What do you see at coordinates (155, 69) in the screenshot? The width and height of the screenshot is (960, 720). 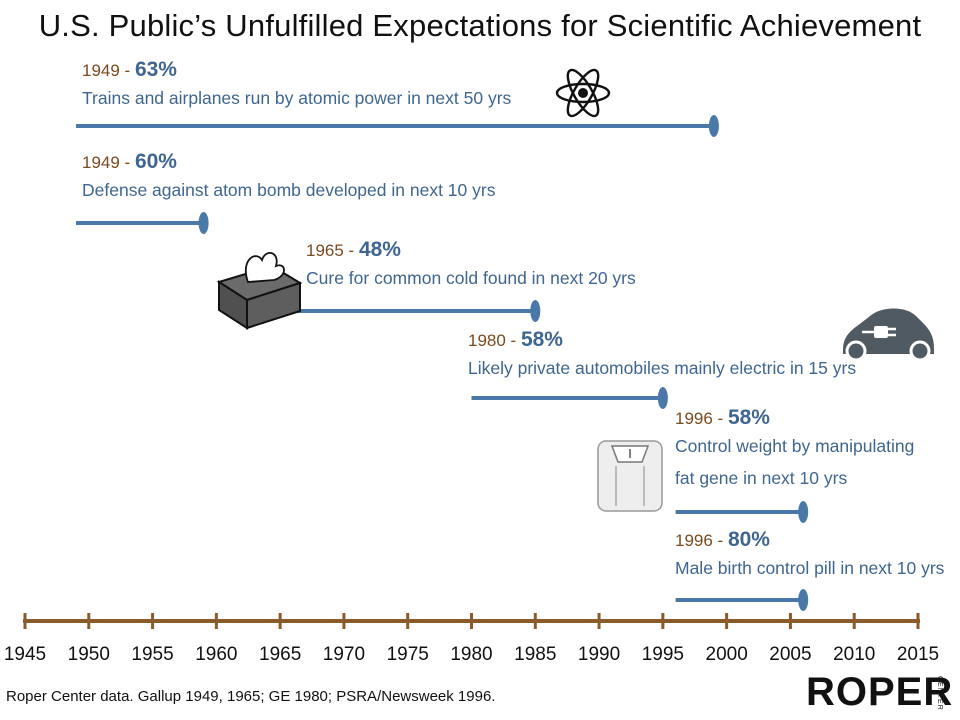 I see `item-percent: 63%` at bounding box center [155, 69].